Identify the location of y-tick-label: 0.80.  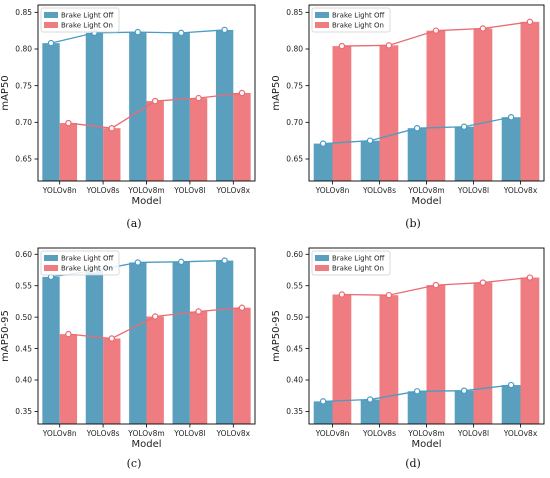
(23, 49).